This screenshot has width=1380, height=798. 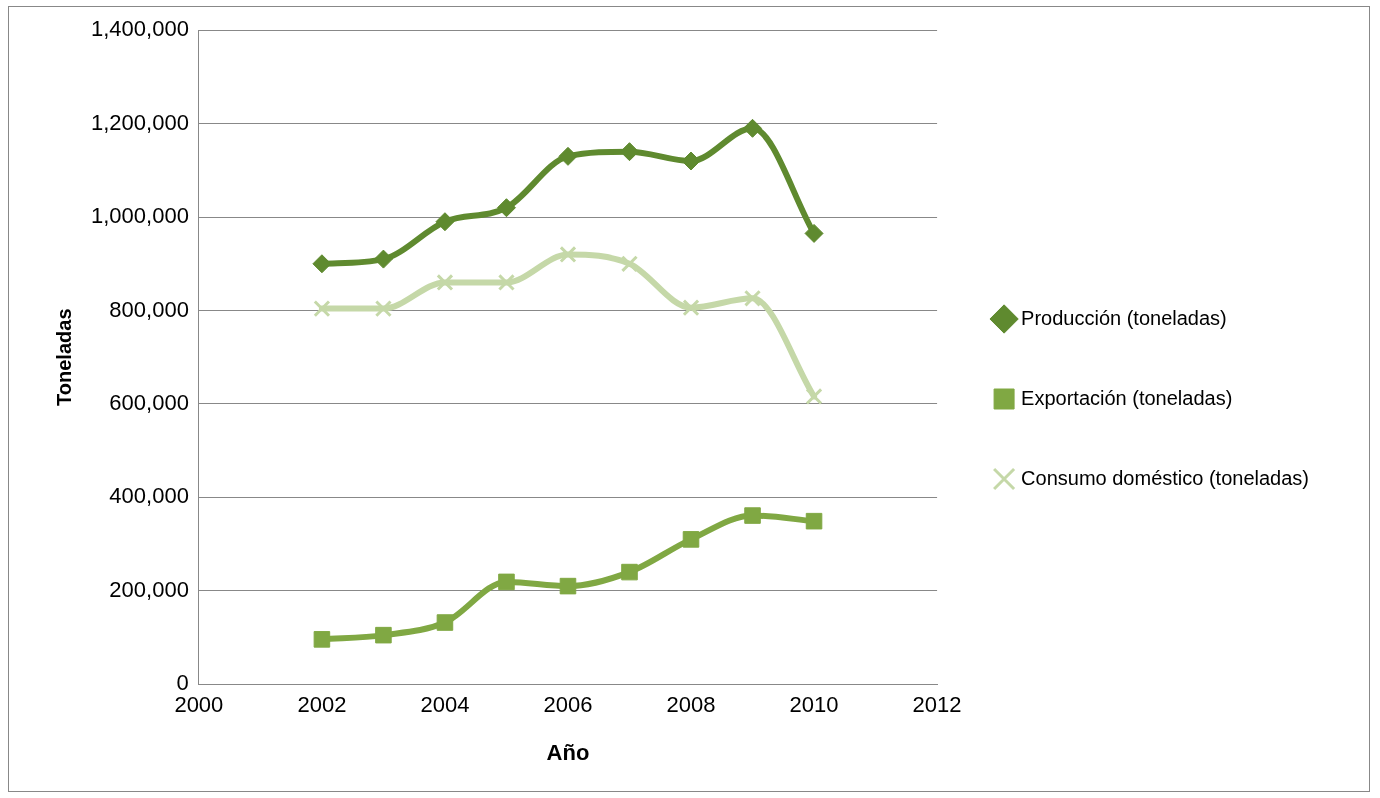 I want to click on y-tick-label: 1,400,000, so click(x=140, y=29).